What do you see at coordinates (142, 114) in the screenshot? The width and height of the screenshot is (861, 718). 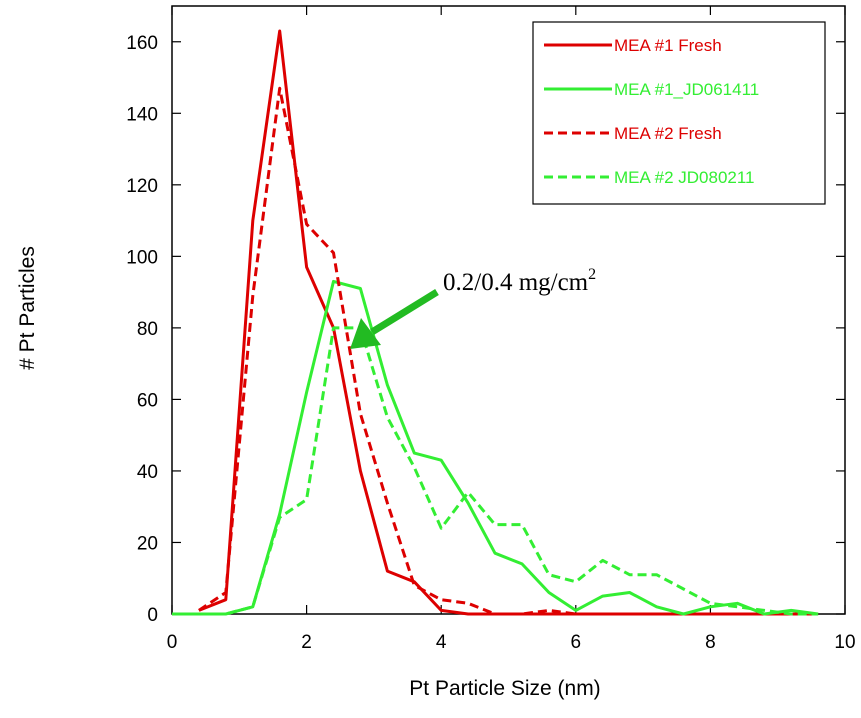 I see `y-tick-label: 140` at bounding box center [142, 114].